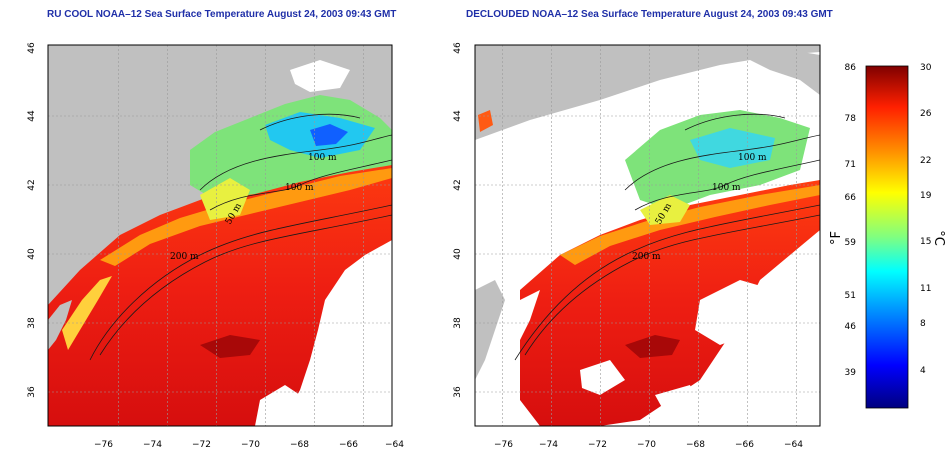  What do you see at coordinates (851, 198) in the screenshot?
I see `fahrenheit-tick: 66` at bounding box center [851, 198].